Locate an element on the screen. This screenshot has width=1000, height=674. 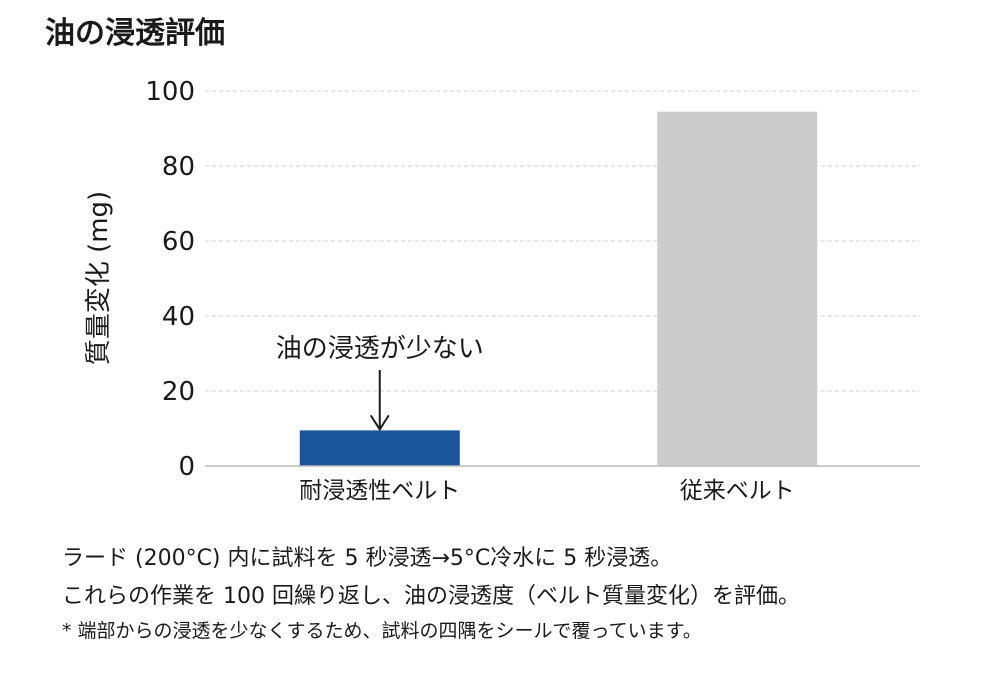
x-axis-ticks: 耐浸透性ベルト 従来ベルト is located at coordinates (547, 491).